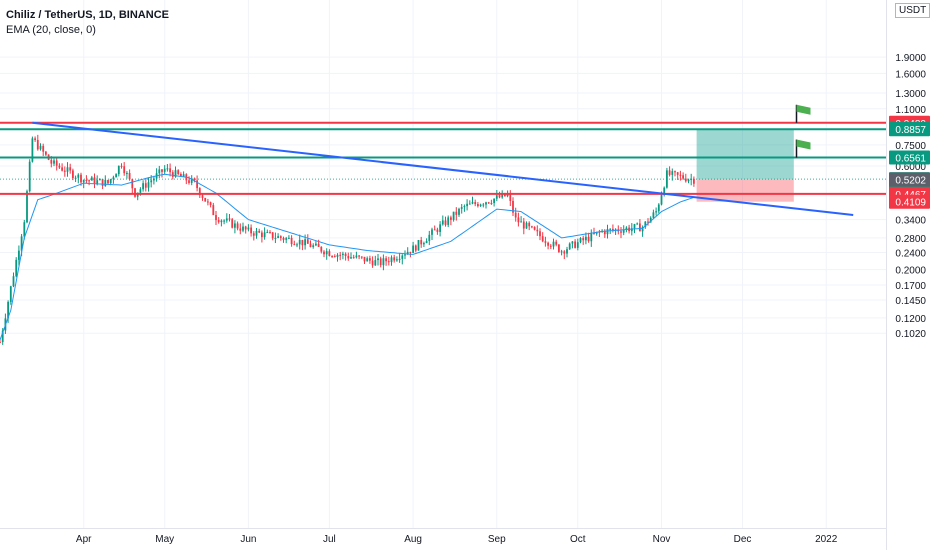 Image resolution: width=932 pixels, height=550 pixels. Describe the element at coordinates (662, 539) in the screenshot. I see `x-tick-label: Nov` at that location.